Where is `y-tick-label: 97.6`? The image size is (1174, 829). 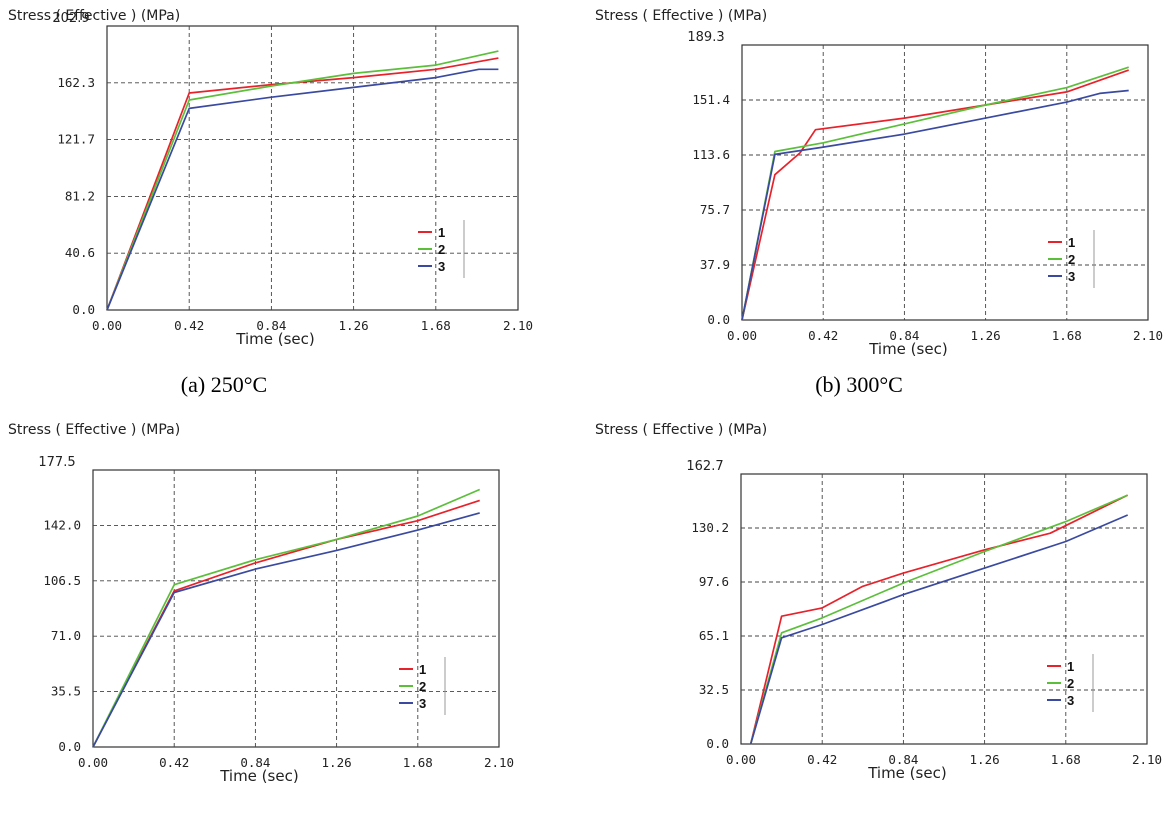 y-tick-label: 97.6 is located at coordinates (714, 581).